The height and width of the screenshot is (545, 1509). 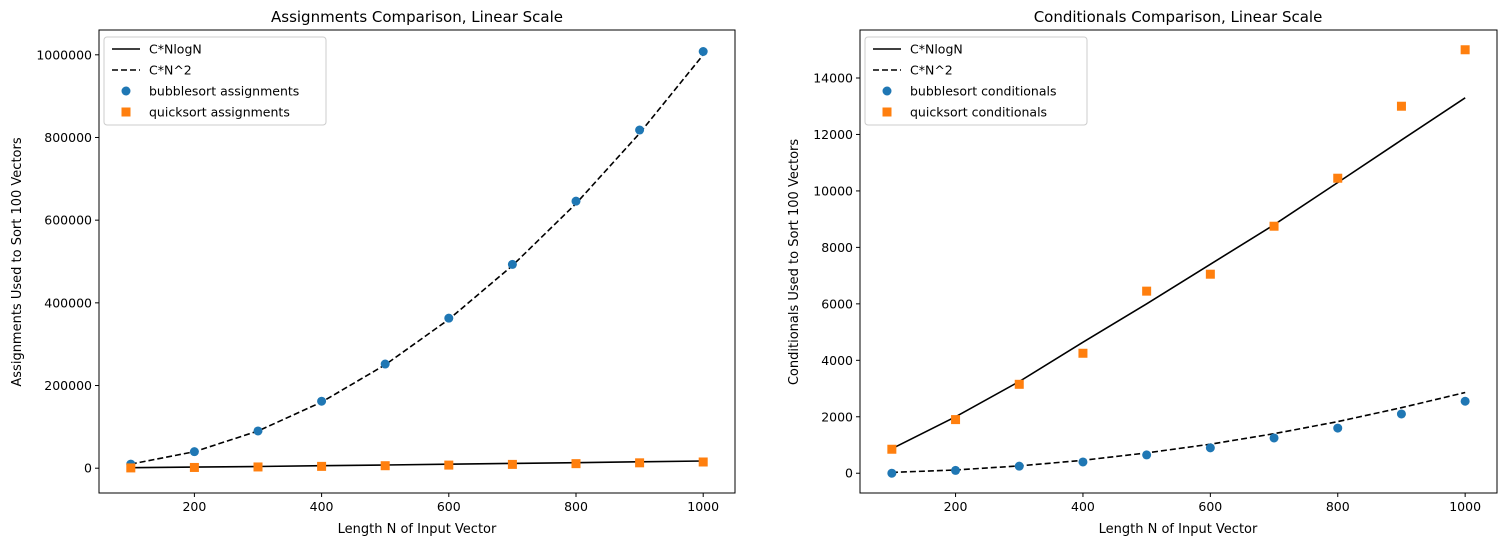 I want to click on legend-item-bubblesort-assignments: bubblesort assignments, so click(x=210, y=91).